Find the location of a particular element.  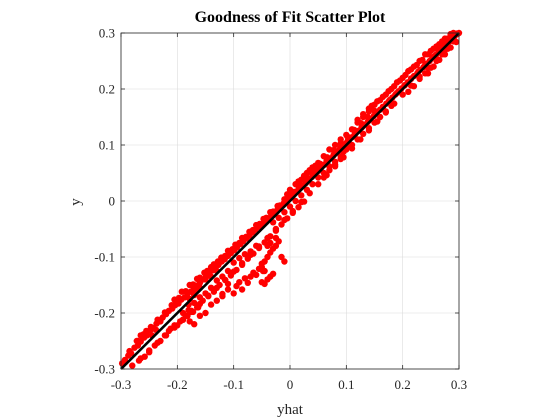

y-tick-label-5: 0.2 is located at coordinates (107, 89).